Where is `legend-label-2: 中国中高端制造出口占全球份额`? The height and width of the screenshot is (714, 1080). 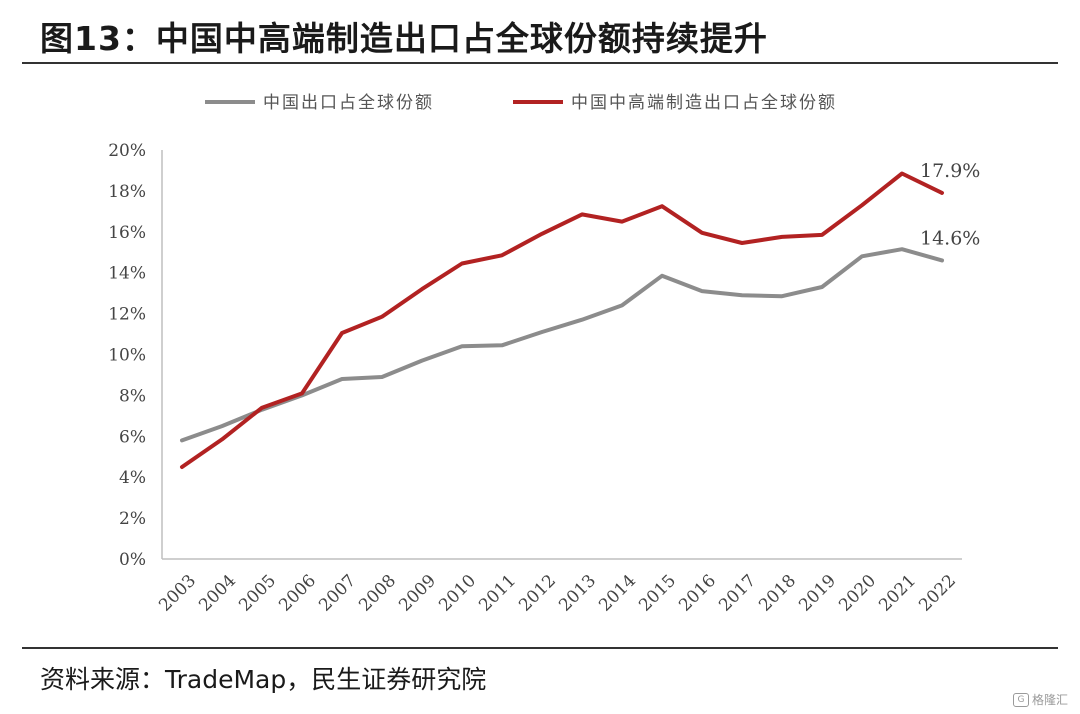 legend-label-2: 中国中高端制造出口占全球份额 is located at coordinates (704, 103).